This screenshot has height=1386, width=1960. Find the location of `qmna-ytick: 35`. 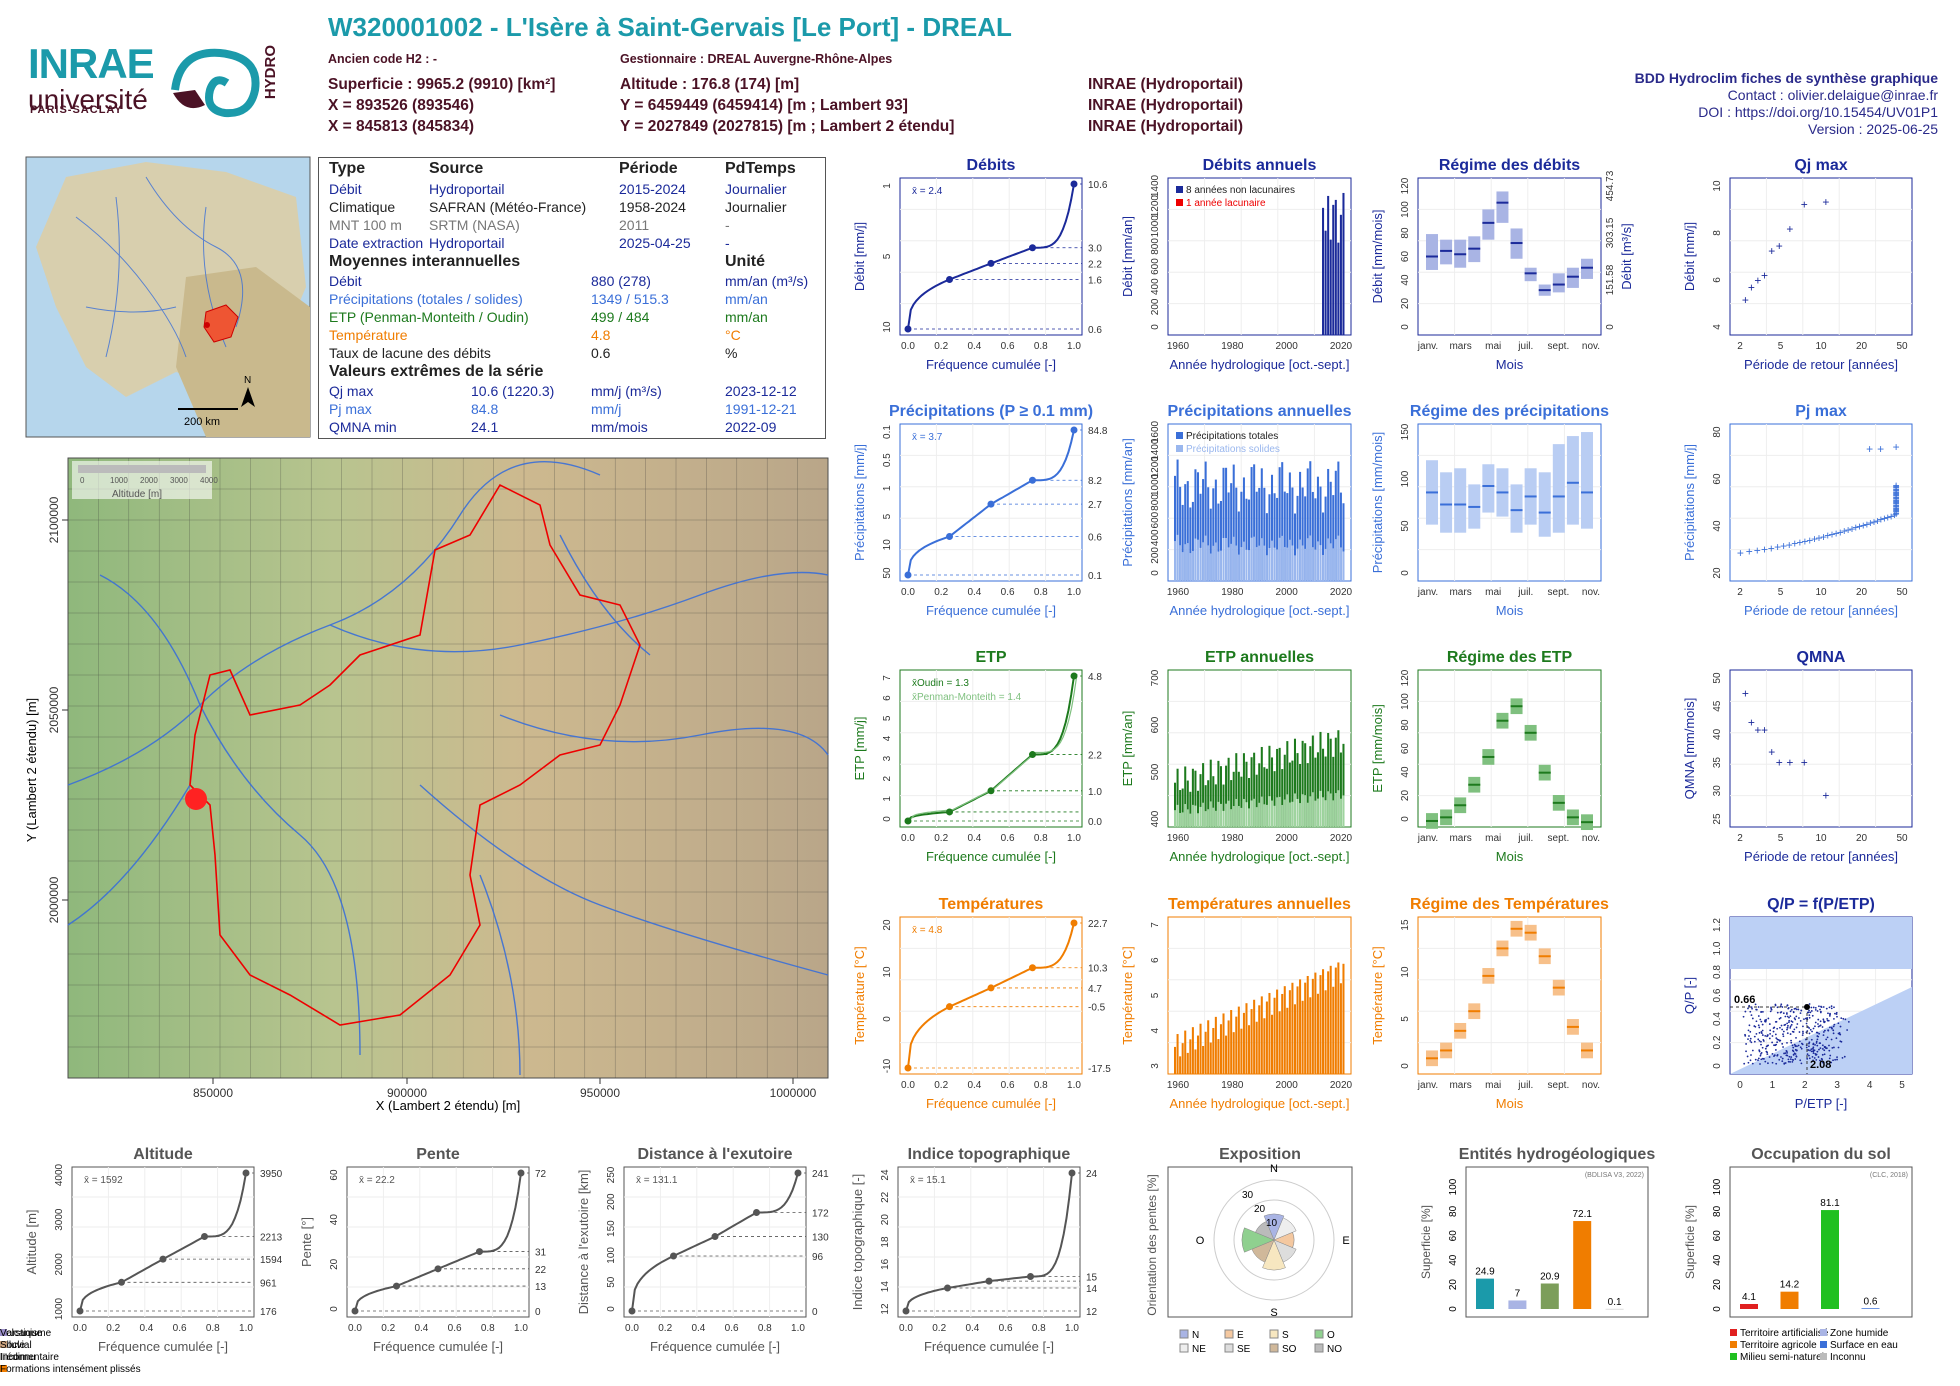

qmna-ytick: 35 is located at coordinates (1717, 763).